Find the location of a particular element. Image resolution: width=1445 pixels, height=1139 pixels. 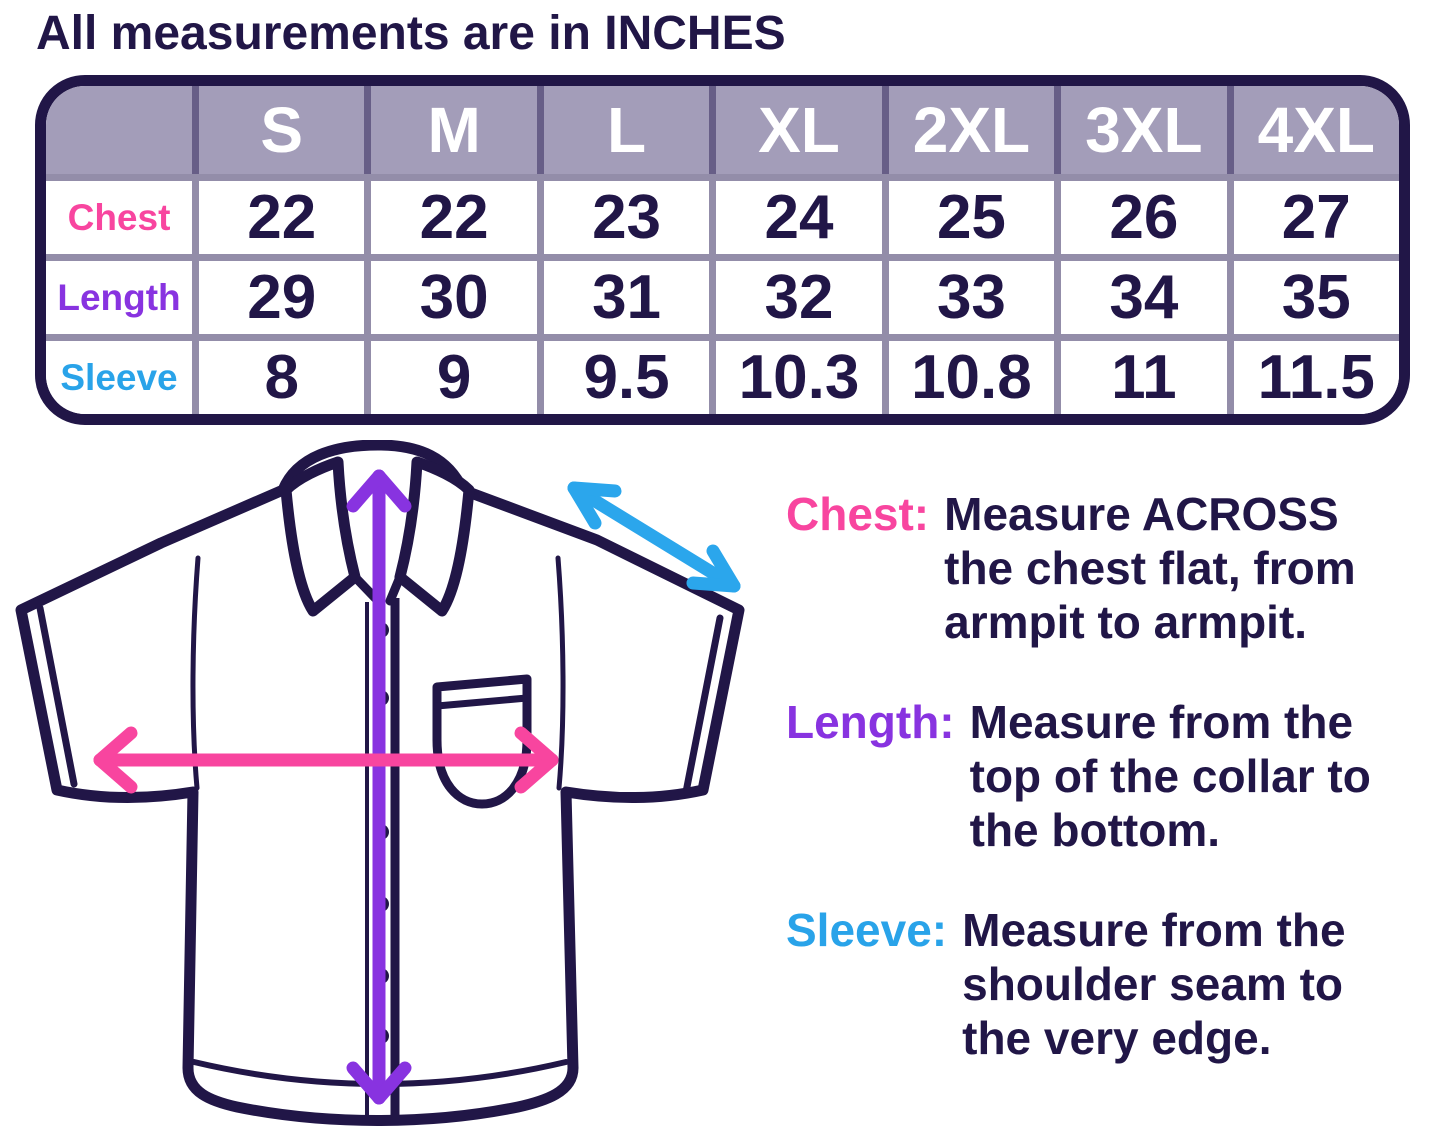

measurement-cell: 11 is located at coordinates (1140, 374).